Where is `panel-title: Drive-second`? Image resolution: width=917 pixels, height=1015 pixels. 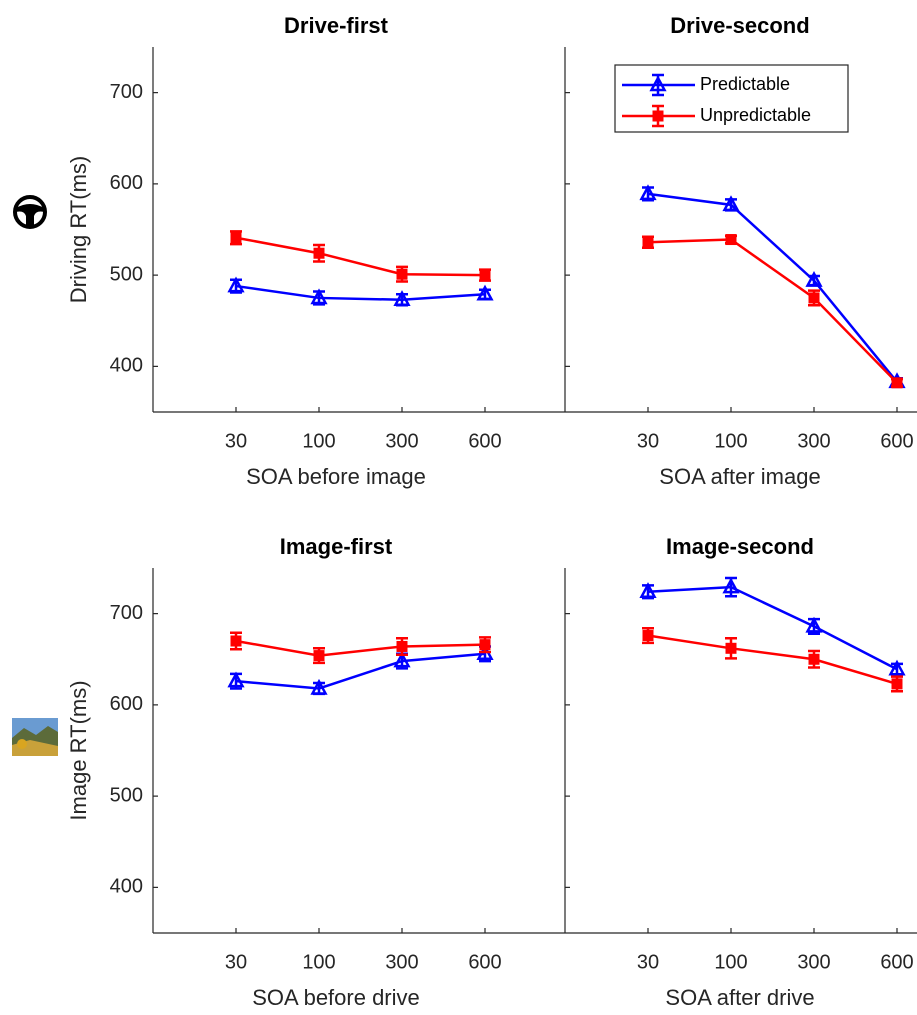
panel-title: Drive-second is located at coordinates (739, 25).